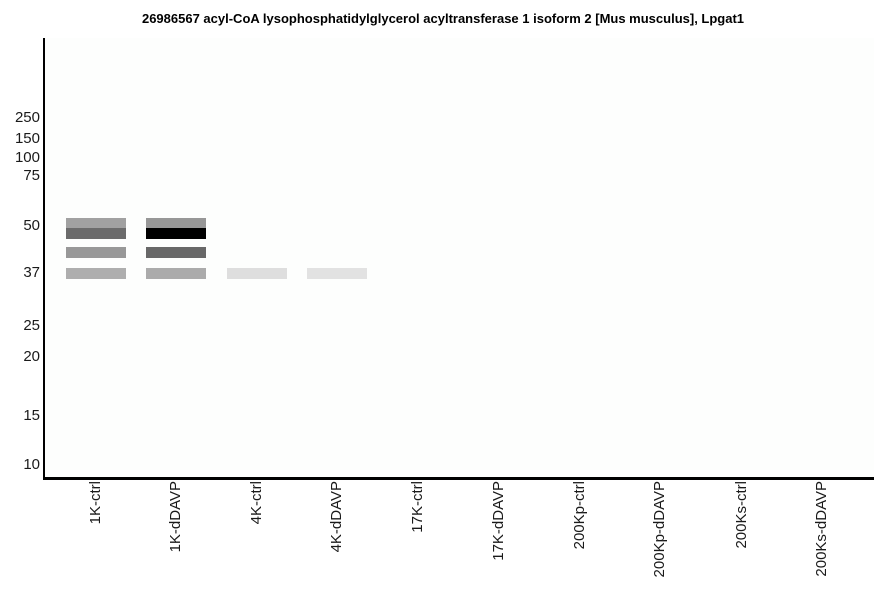 This screenshot has width=886, height=595. What do you see at coordinates (337, 273) in the screenshot?
I see `gel-band-4K-dDAVP` at bounding box center [337, 273].